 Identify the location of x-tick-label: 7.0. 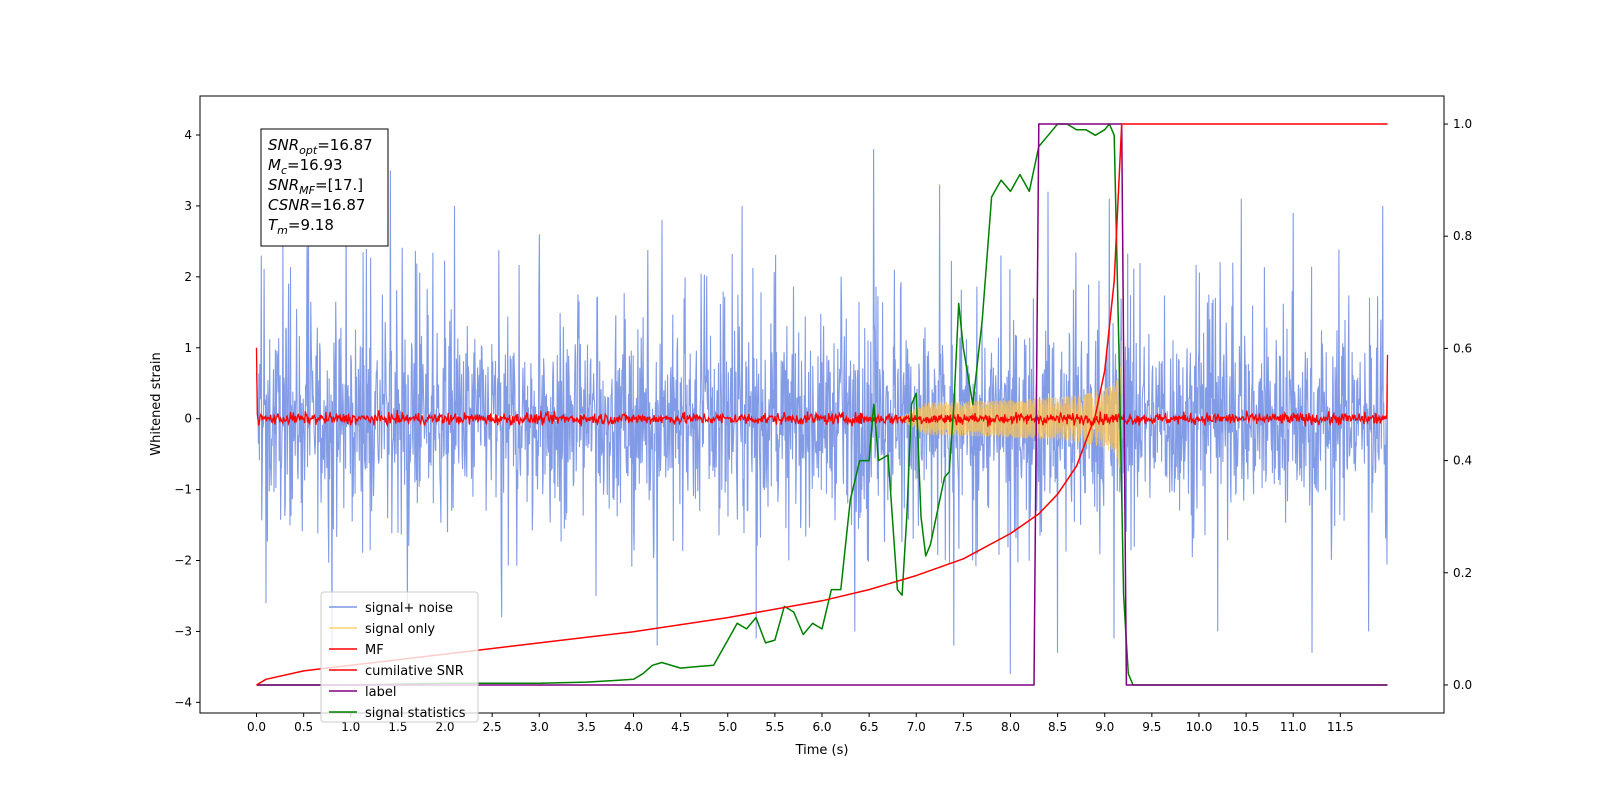
(916, 727).